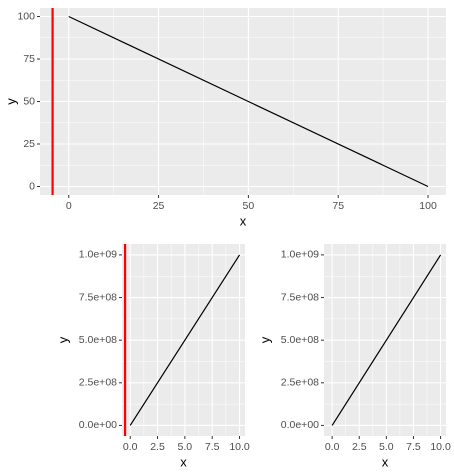 This screenshot has width=454, height=476. I want to click on x-tick-label: 50, so click(249, 206).